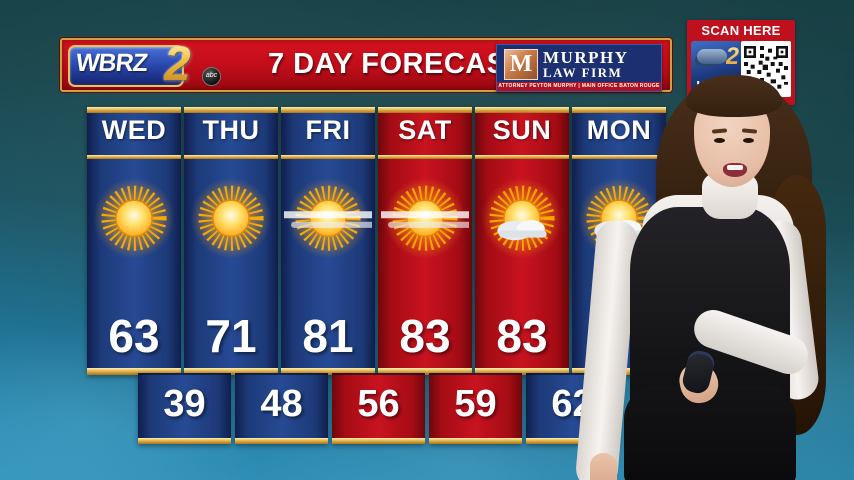  What do you see at coordinates (521, 64) in the screenshot?
I see `sponsor-logo-icon: M` at bounding box center [521, 64].